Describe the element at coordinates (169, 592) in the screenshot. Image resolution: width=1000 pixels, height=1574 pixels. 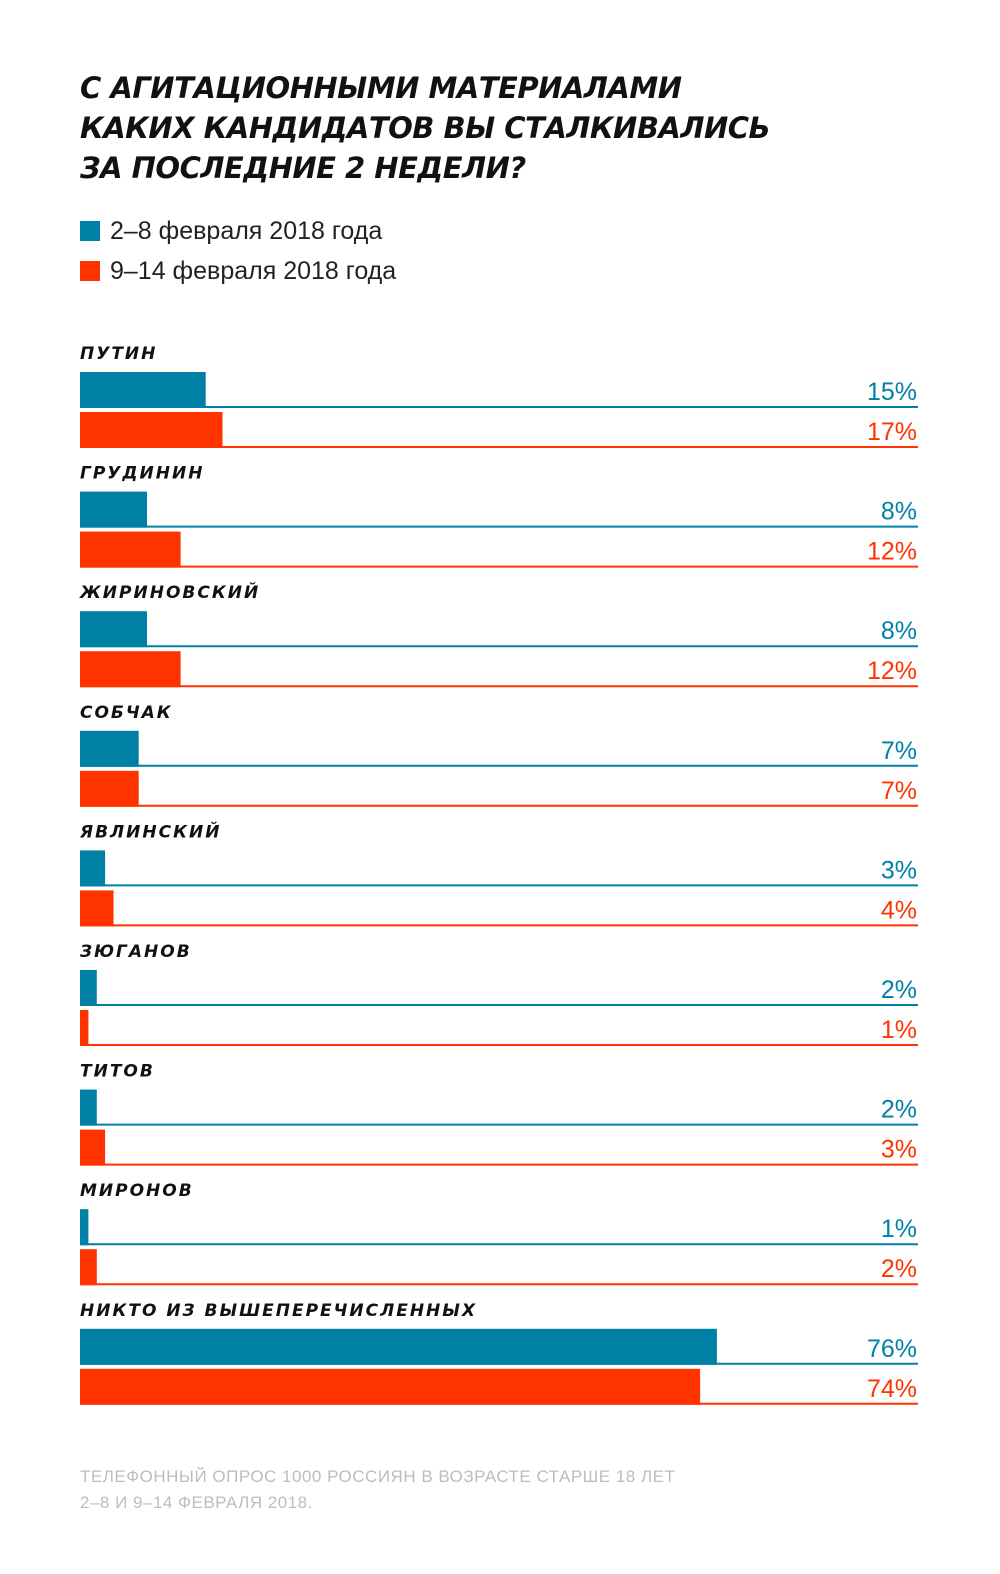
I see `category-label: ЖИРИНОВСКИЙ` at that location.